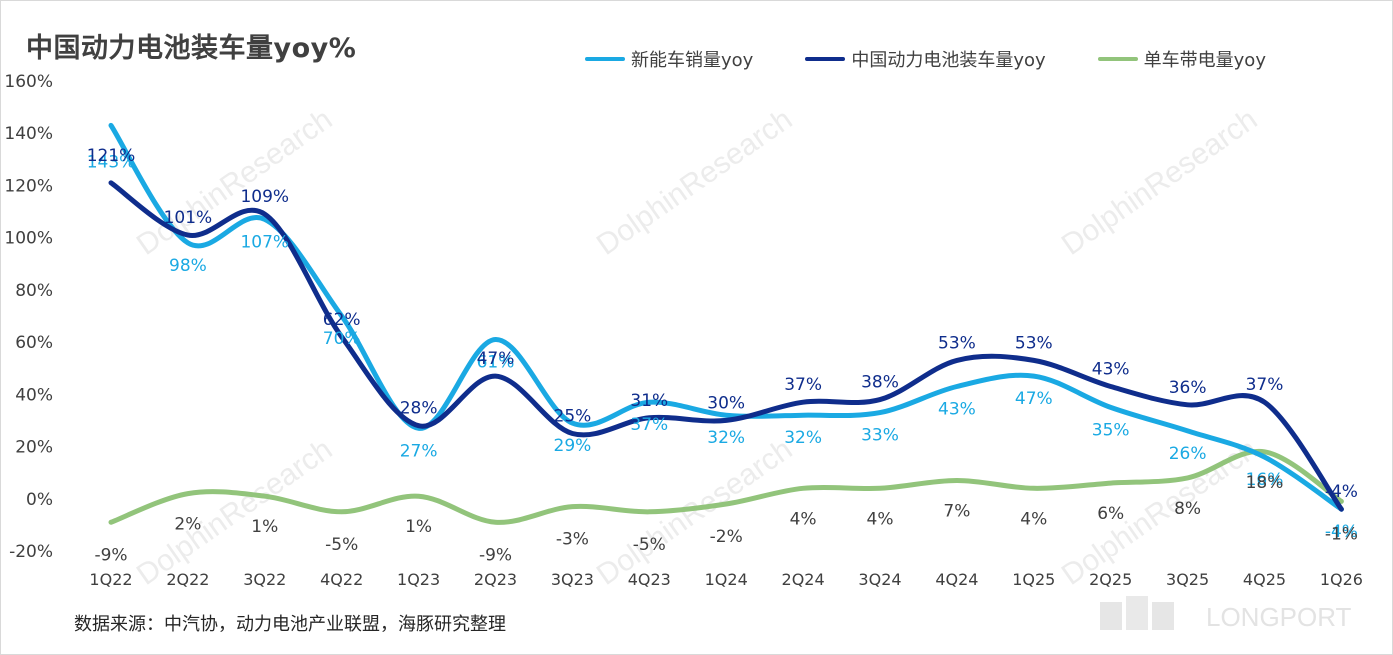  I want to click on data-label-nev-sales: 27%, so click(419, 451).